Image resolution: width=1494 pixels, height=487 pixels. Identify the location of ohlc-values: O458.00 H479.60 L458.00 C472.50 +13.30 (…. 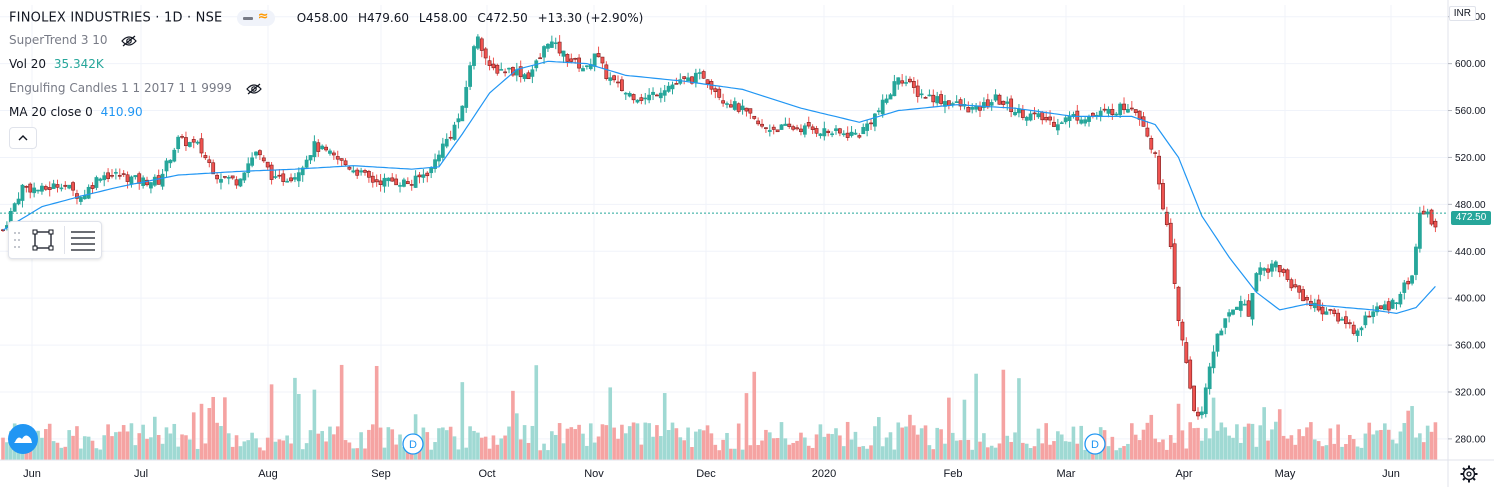
(473, 18).